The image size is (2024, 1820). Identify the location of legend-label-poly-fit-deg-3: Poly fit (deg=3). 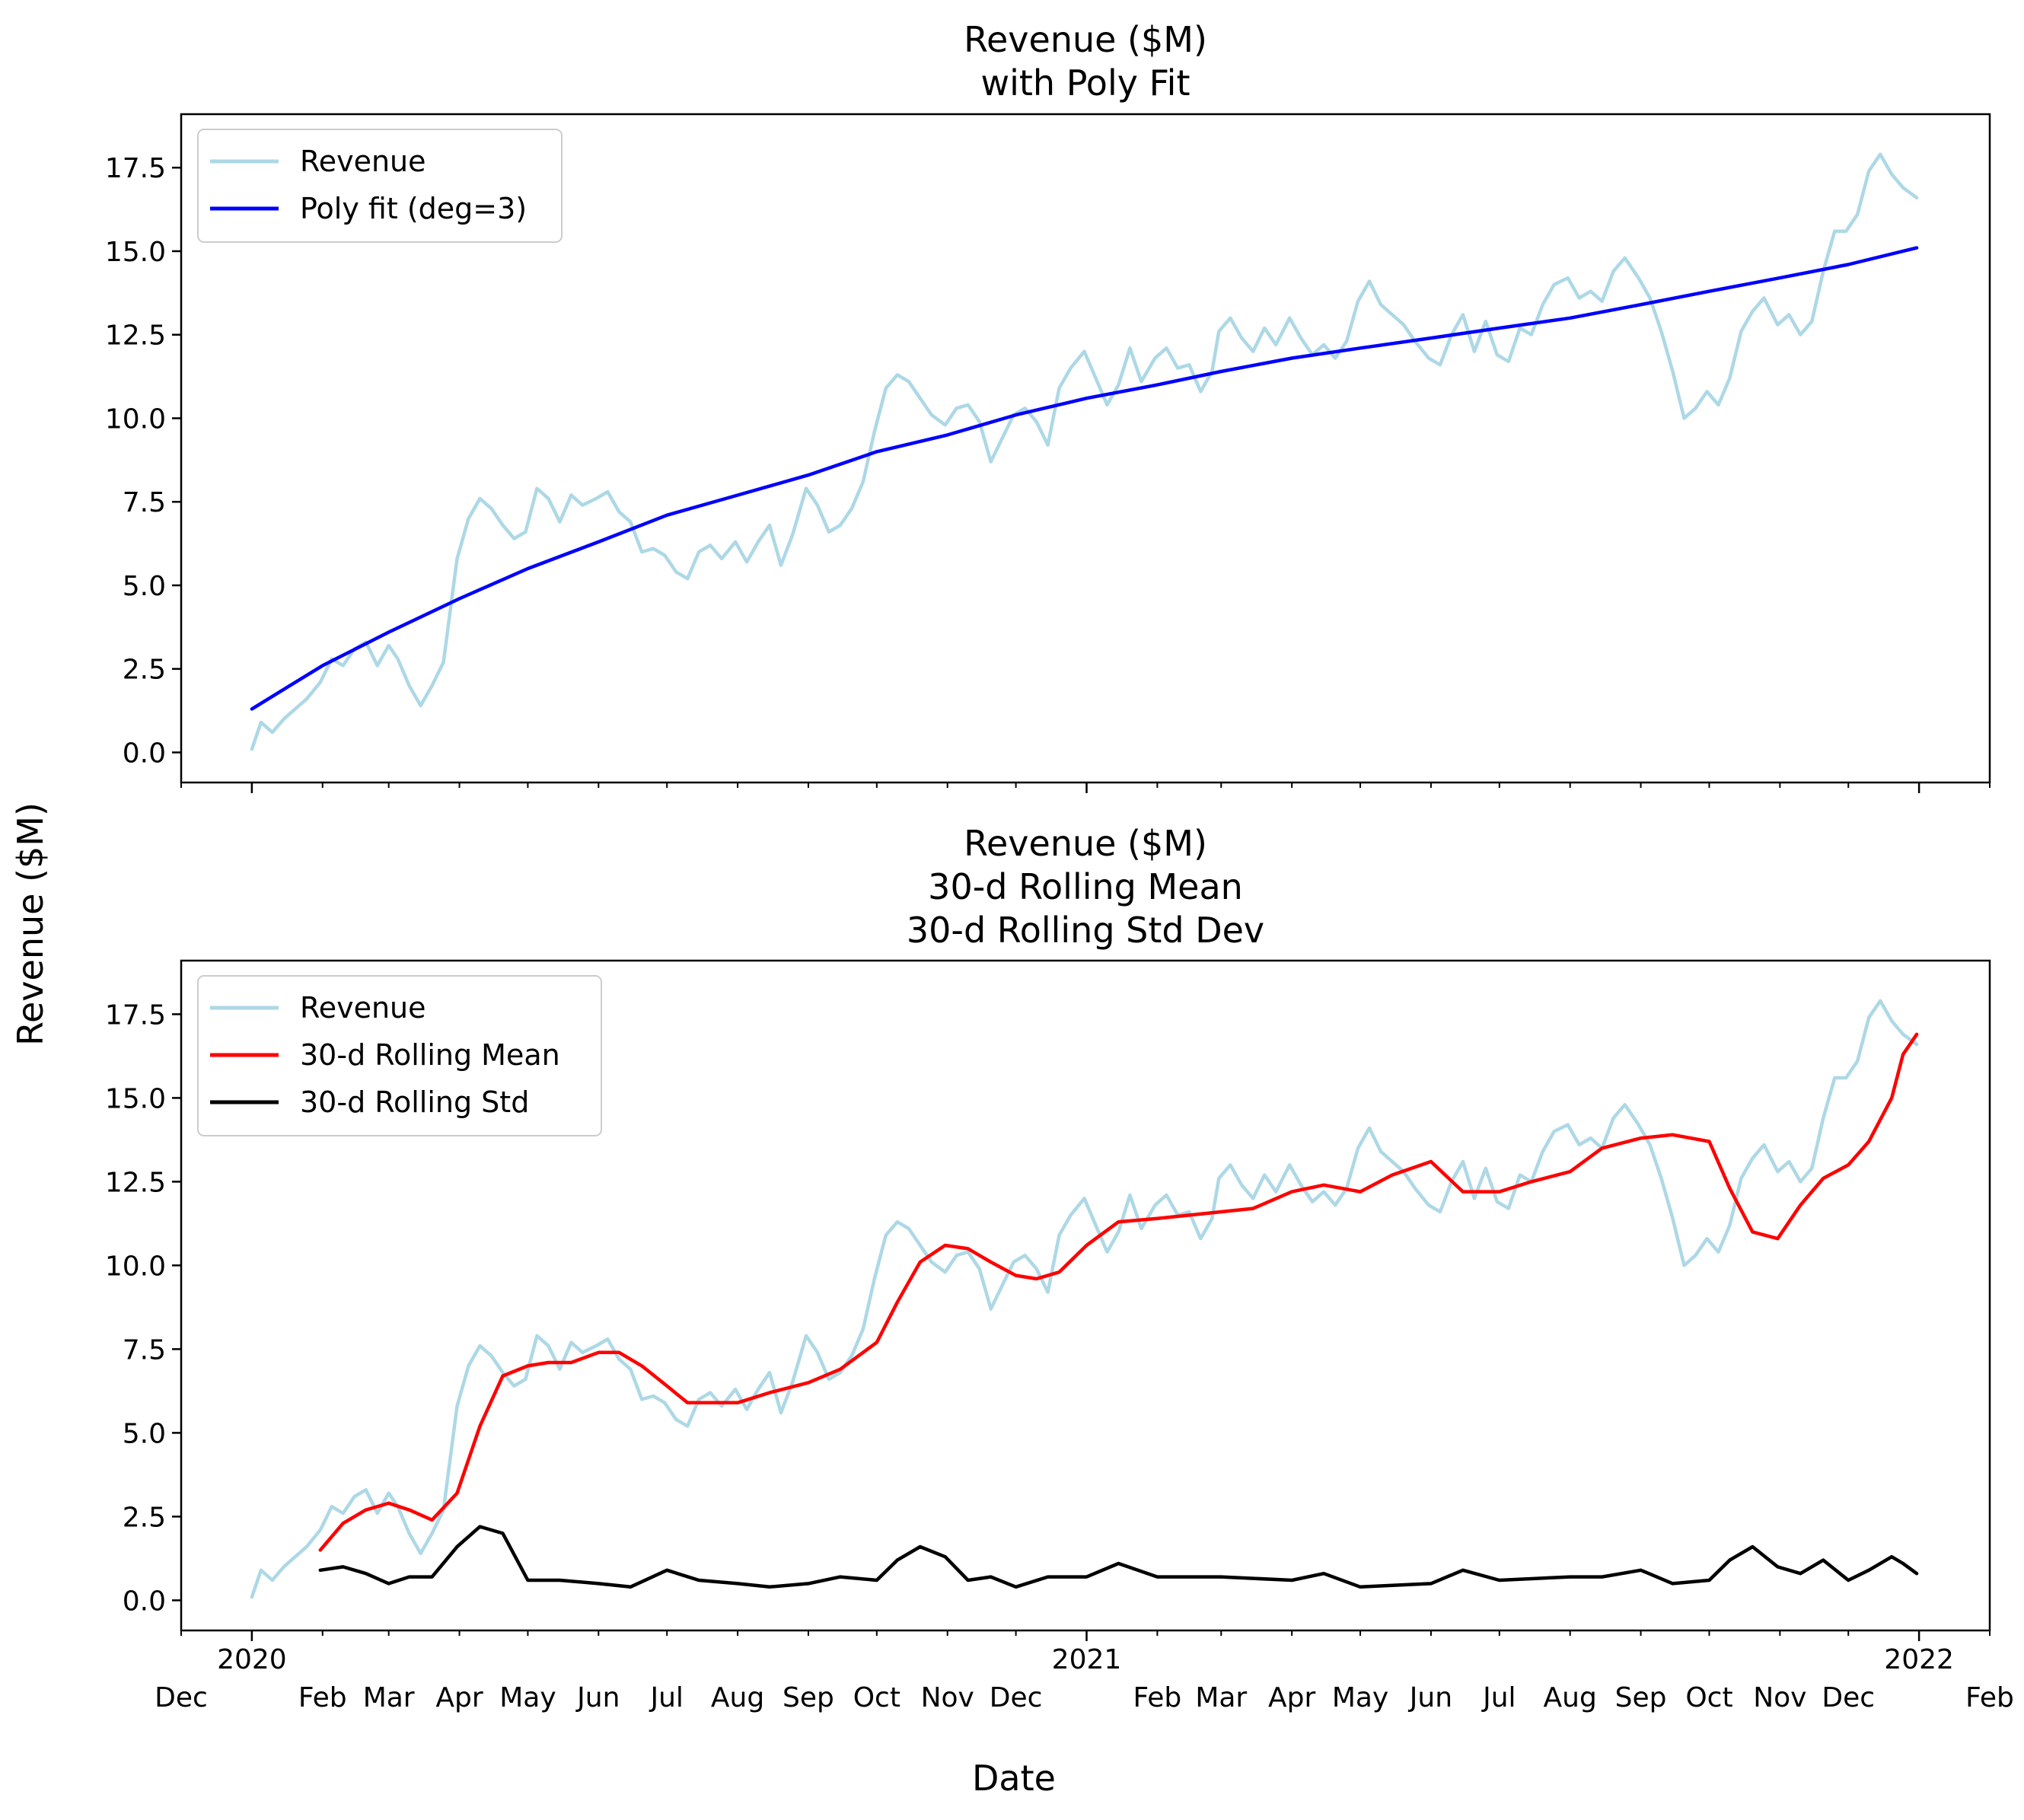
(413, 208).